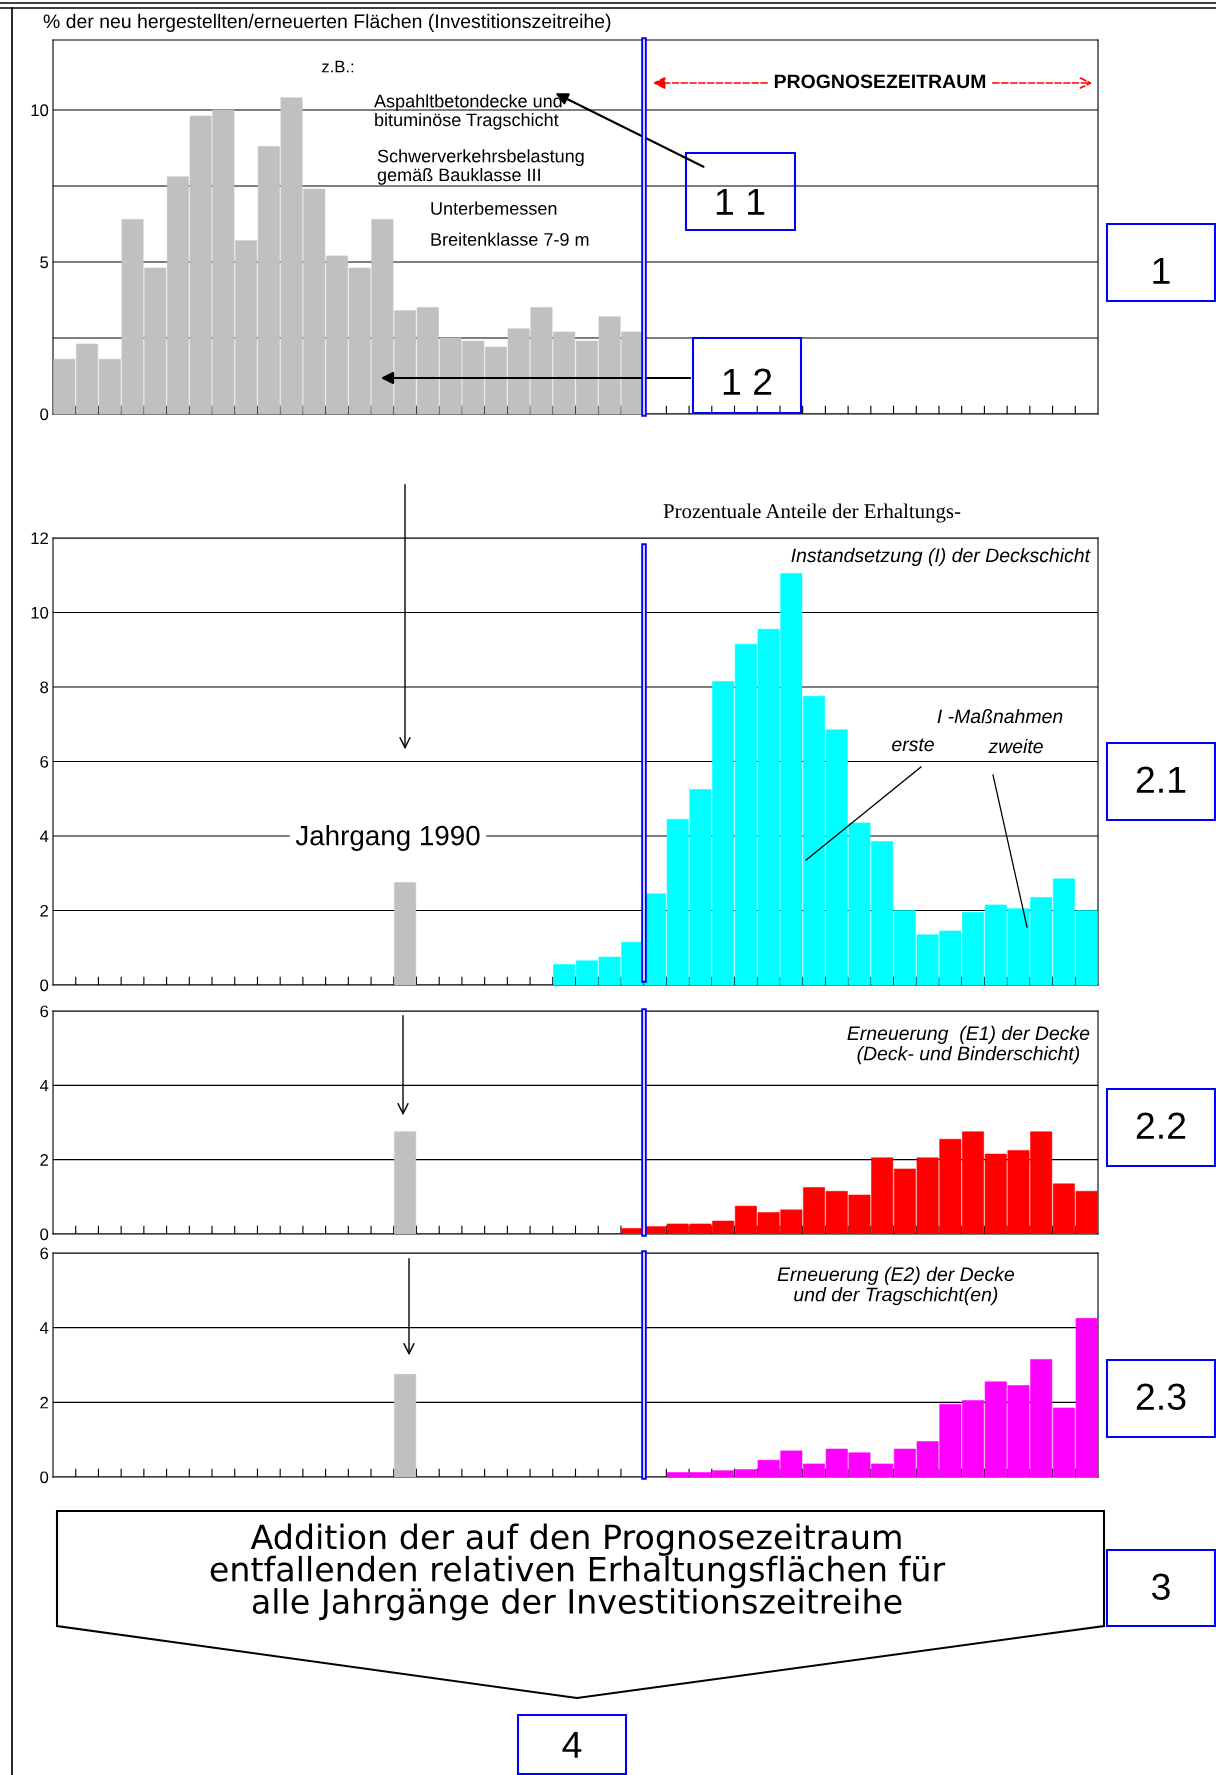 This screenshot has width=1216, height=1775. Describe the element at coordinates (1161, 779) in the screenshot. I see `text: 2.1` at that location.